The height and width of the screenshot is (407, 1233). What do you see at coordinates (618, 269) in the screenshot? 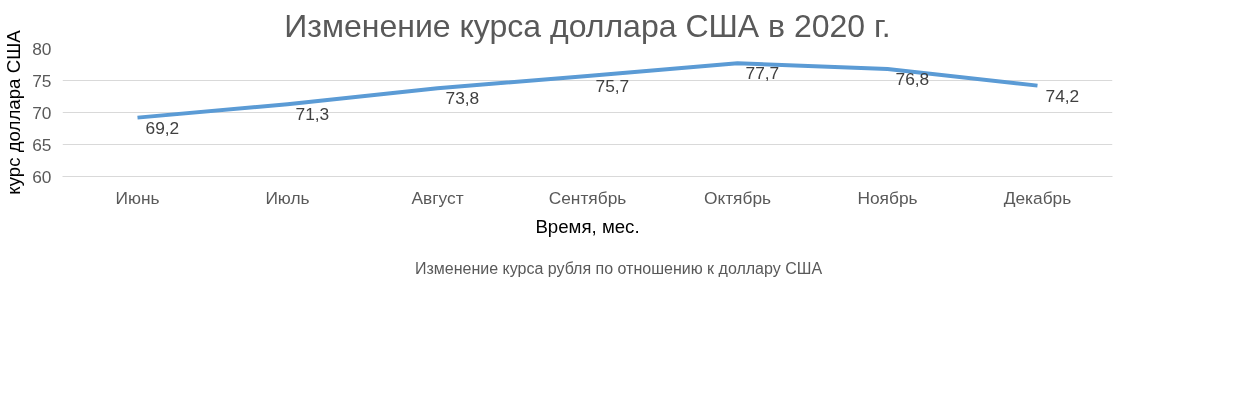
I see `text: Изменение курса рубля по отношению к доллару США` at bounding box center [618, 269].